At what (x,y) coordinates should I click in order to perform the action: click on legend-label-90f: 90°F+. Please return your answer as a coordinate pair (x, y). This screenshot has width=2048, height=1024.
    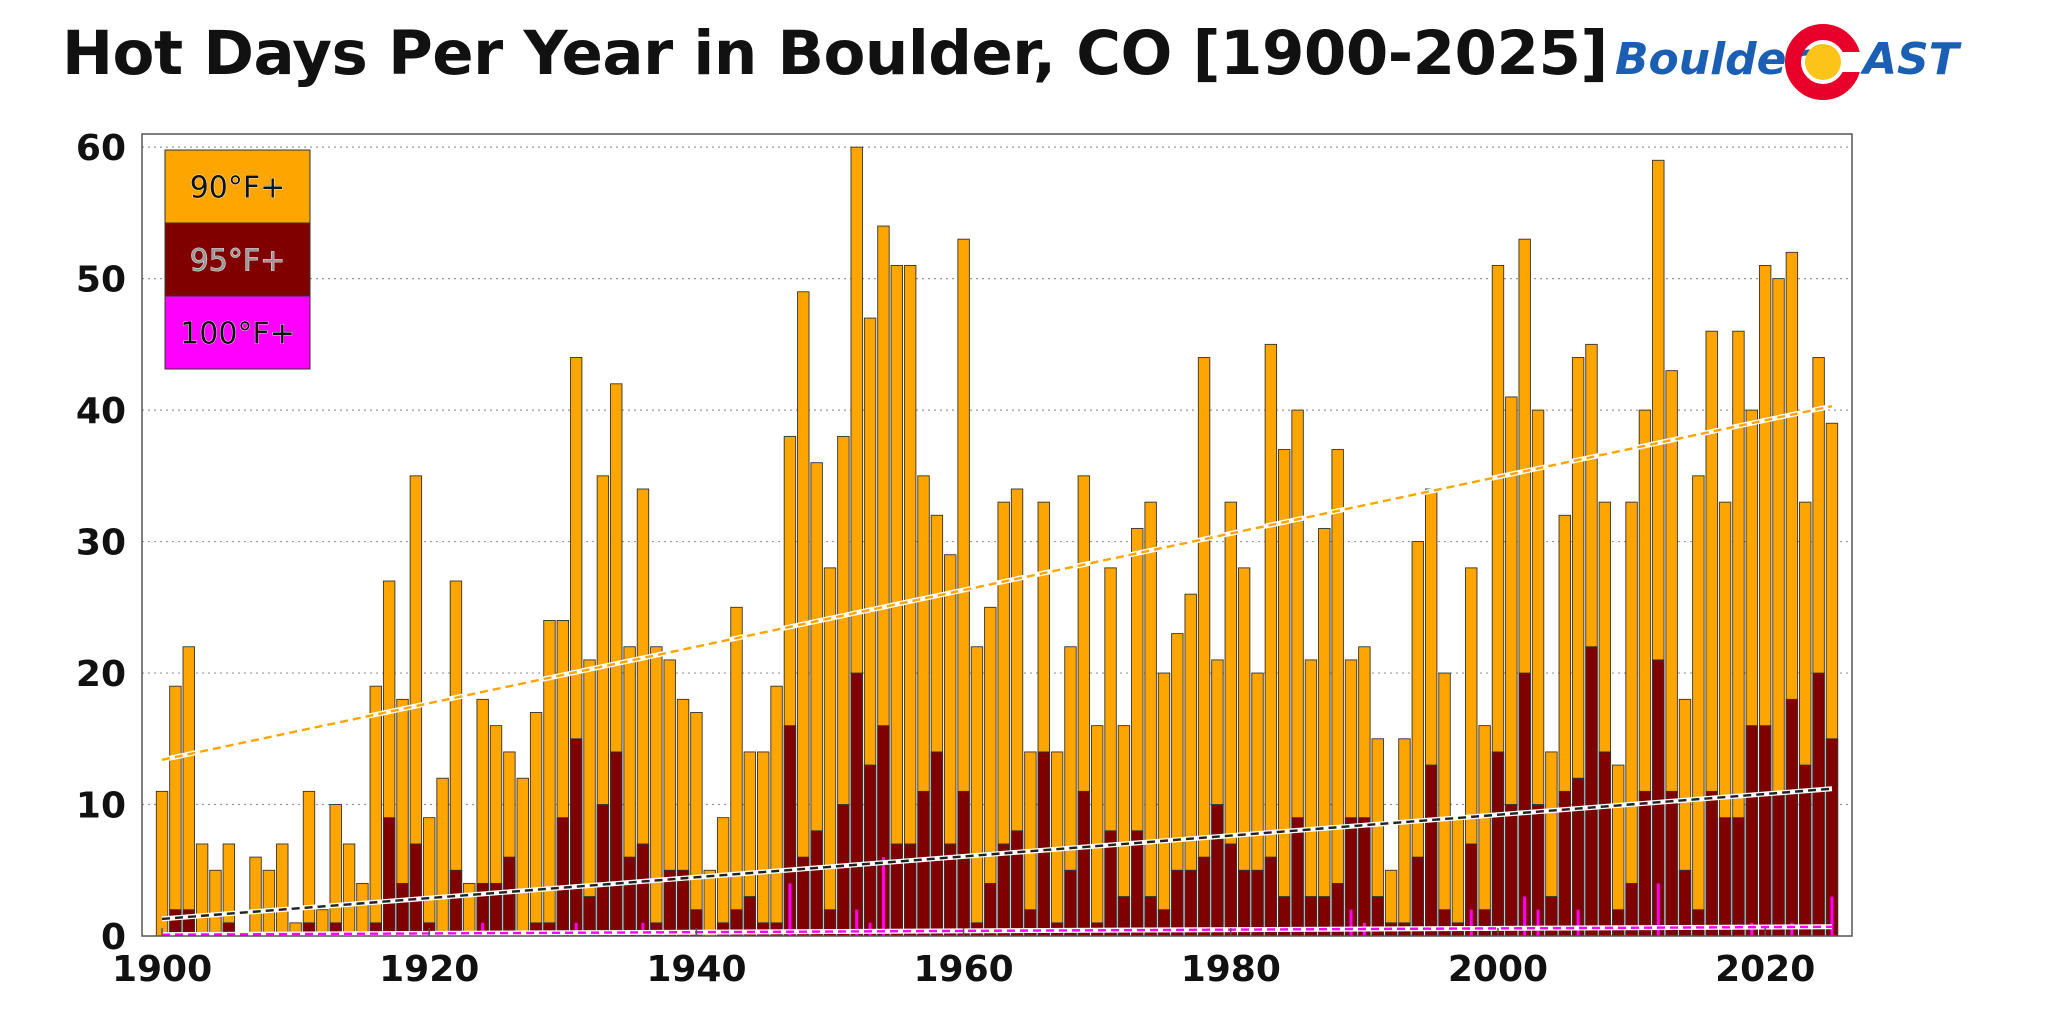
    Looking at the image, I should click on (238, 188).